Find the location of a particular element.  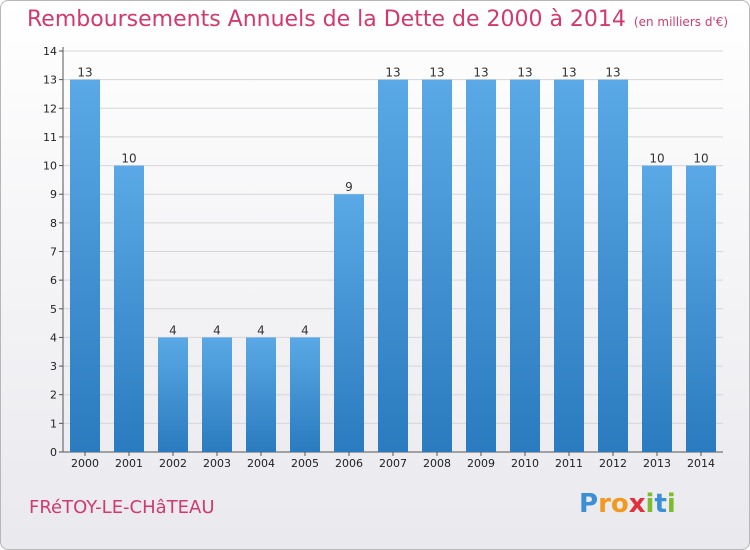

bar-2007 is located at coordinates (393, 266).